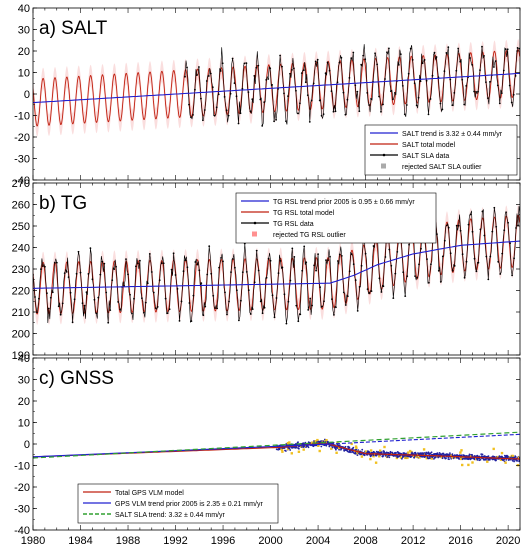 This screenshot has width=528, height=550. Describe the element at coordinates (424, 439) in the screenshot. I see `gps-trend-extension` at that location.